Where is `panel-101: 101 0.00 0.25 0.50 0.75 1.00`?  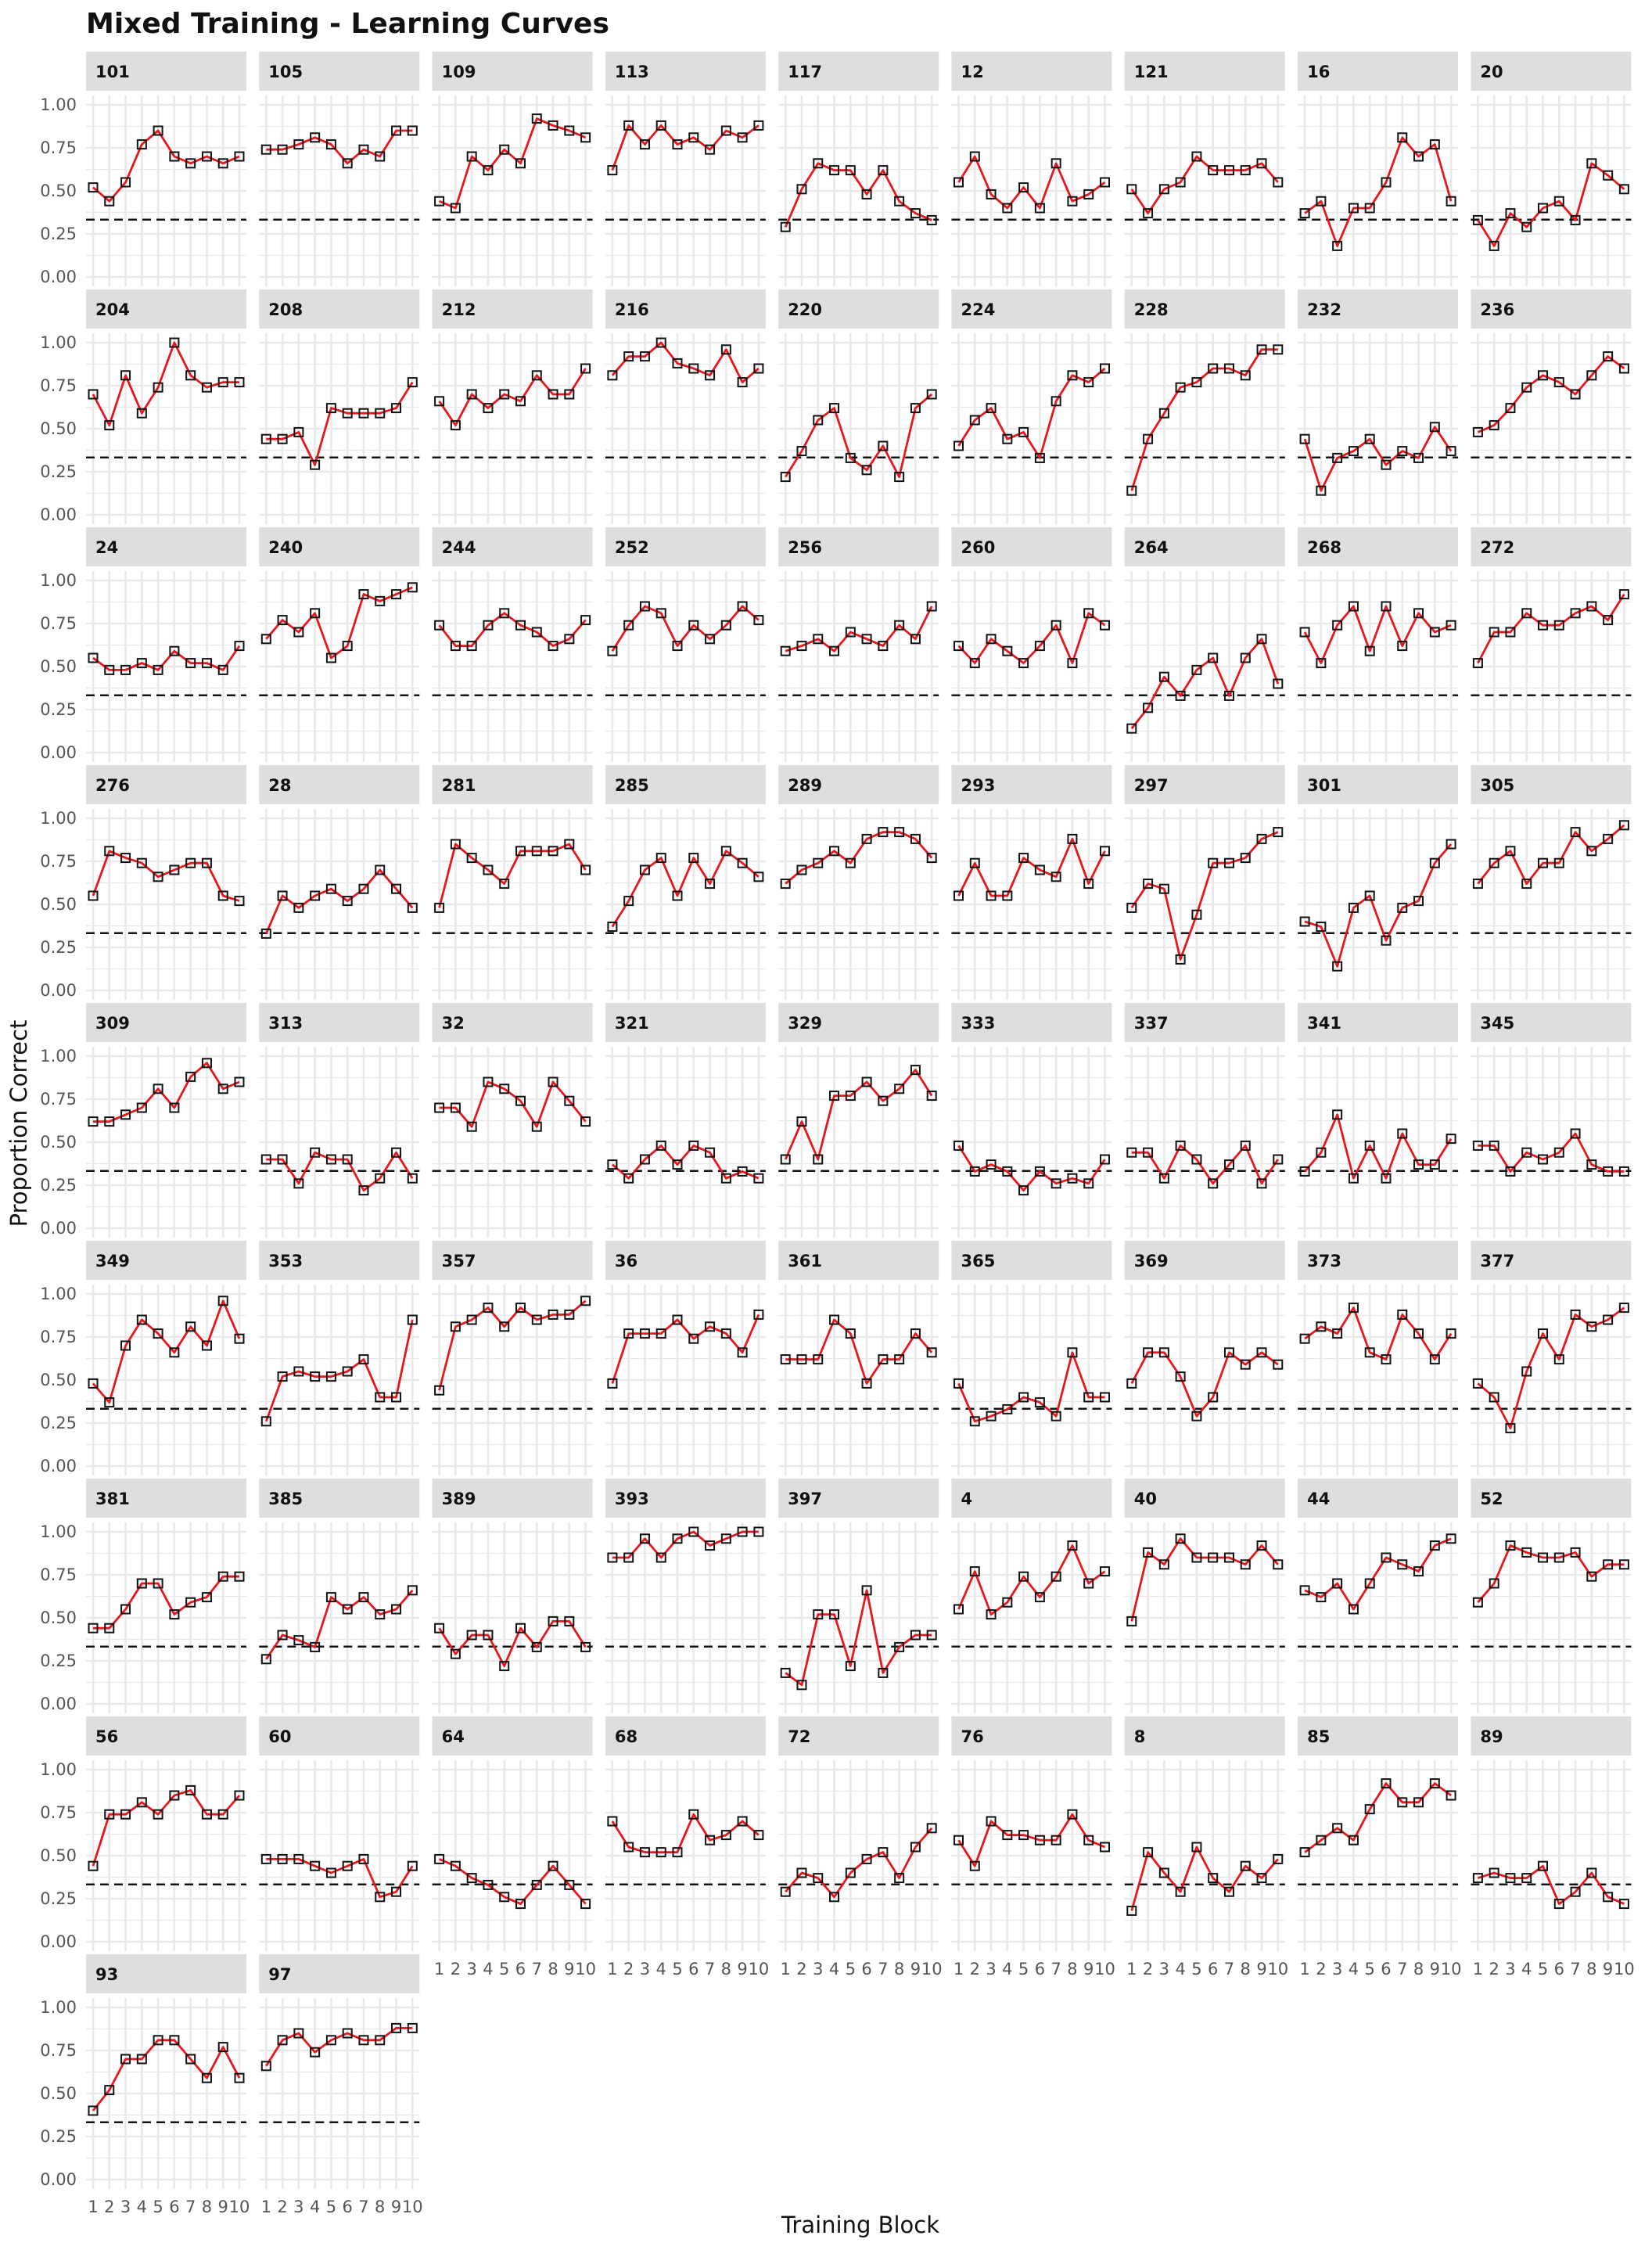 panel-101: 101 0.00 0.25 0.50 0.75 1.00 is located at coordinates (143, 169).